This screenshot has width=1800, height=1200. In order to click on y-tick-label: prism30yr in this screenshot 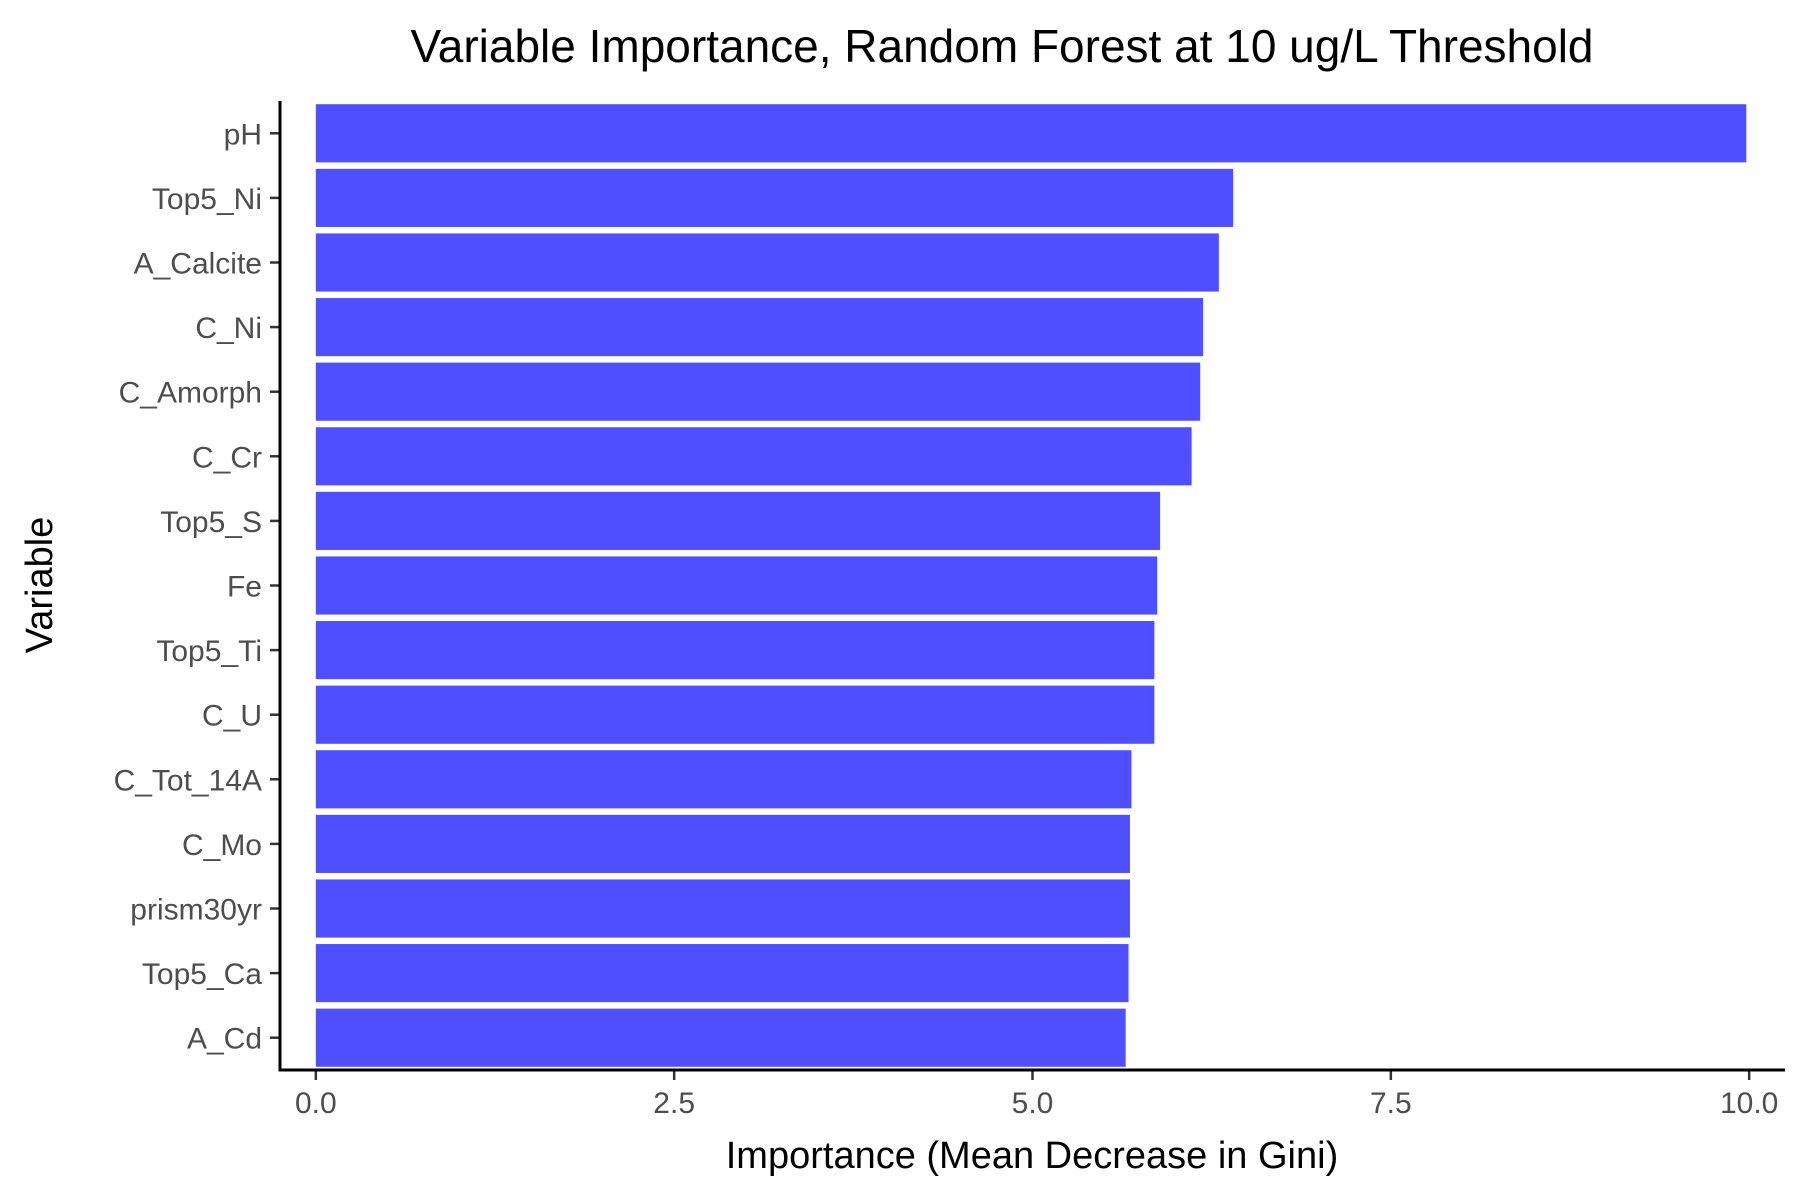, I will do `click(196, 910)`.